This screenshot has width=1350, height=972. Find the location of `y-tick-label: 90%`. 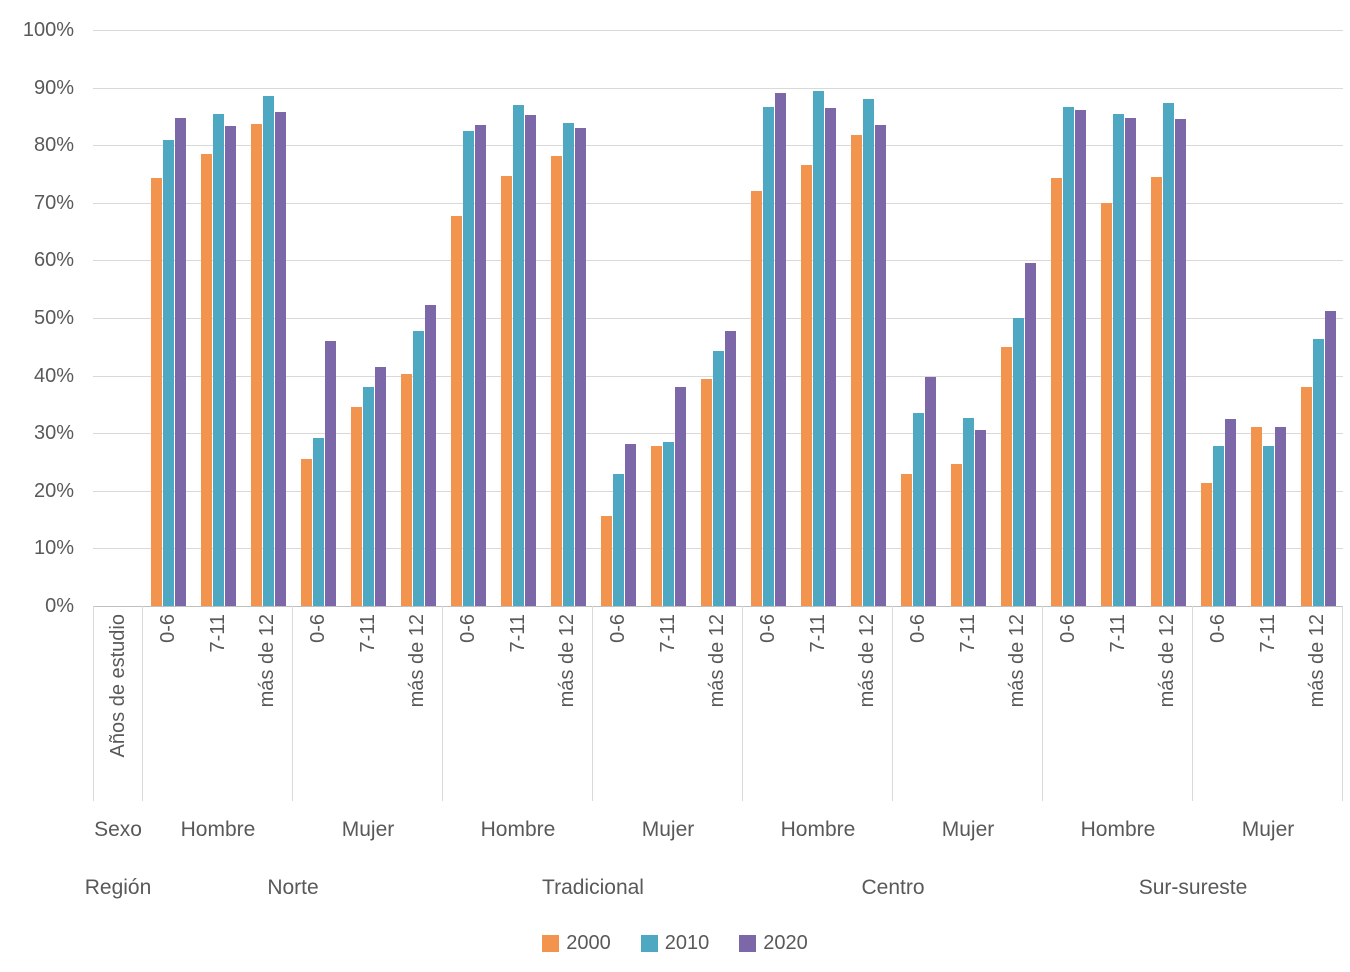

y-tick-label: 90% is located at coordinates (53, 87).